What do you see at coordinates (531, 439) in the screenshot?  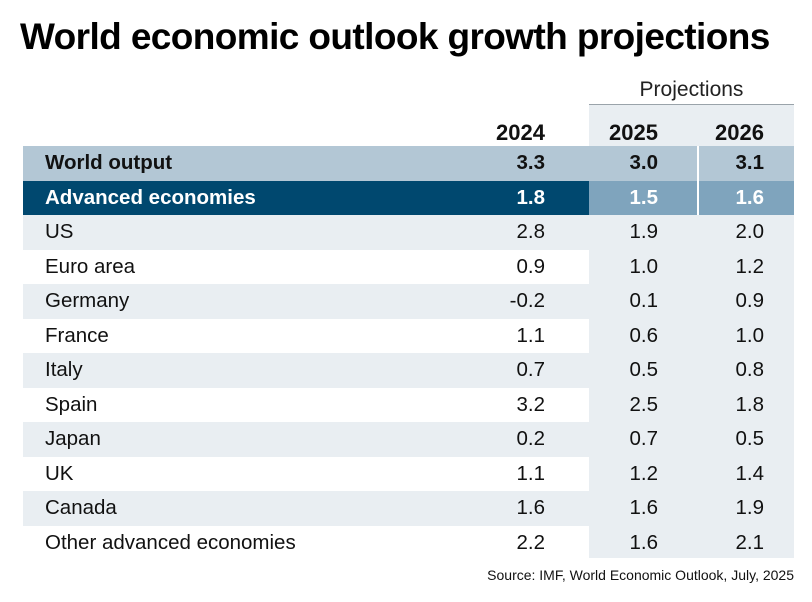 I see `value-cell-2024: 0.2` at bounding box center [531, 439].